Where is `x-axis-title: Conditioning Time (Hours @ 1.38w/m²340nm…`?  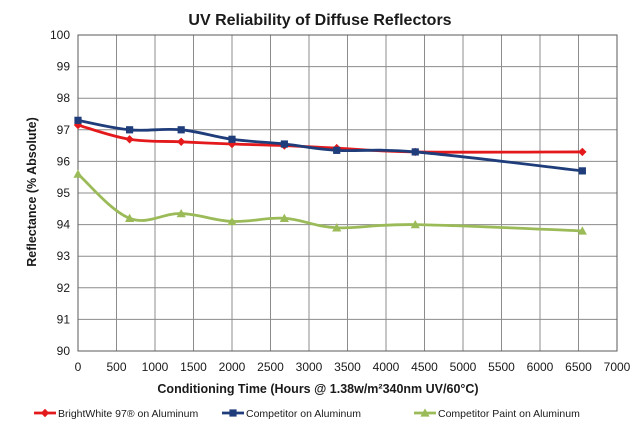 x-axis-title: Conditioning Time (Hours @ 1.38w/m²340nm… is located at coordinates (317, 389).